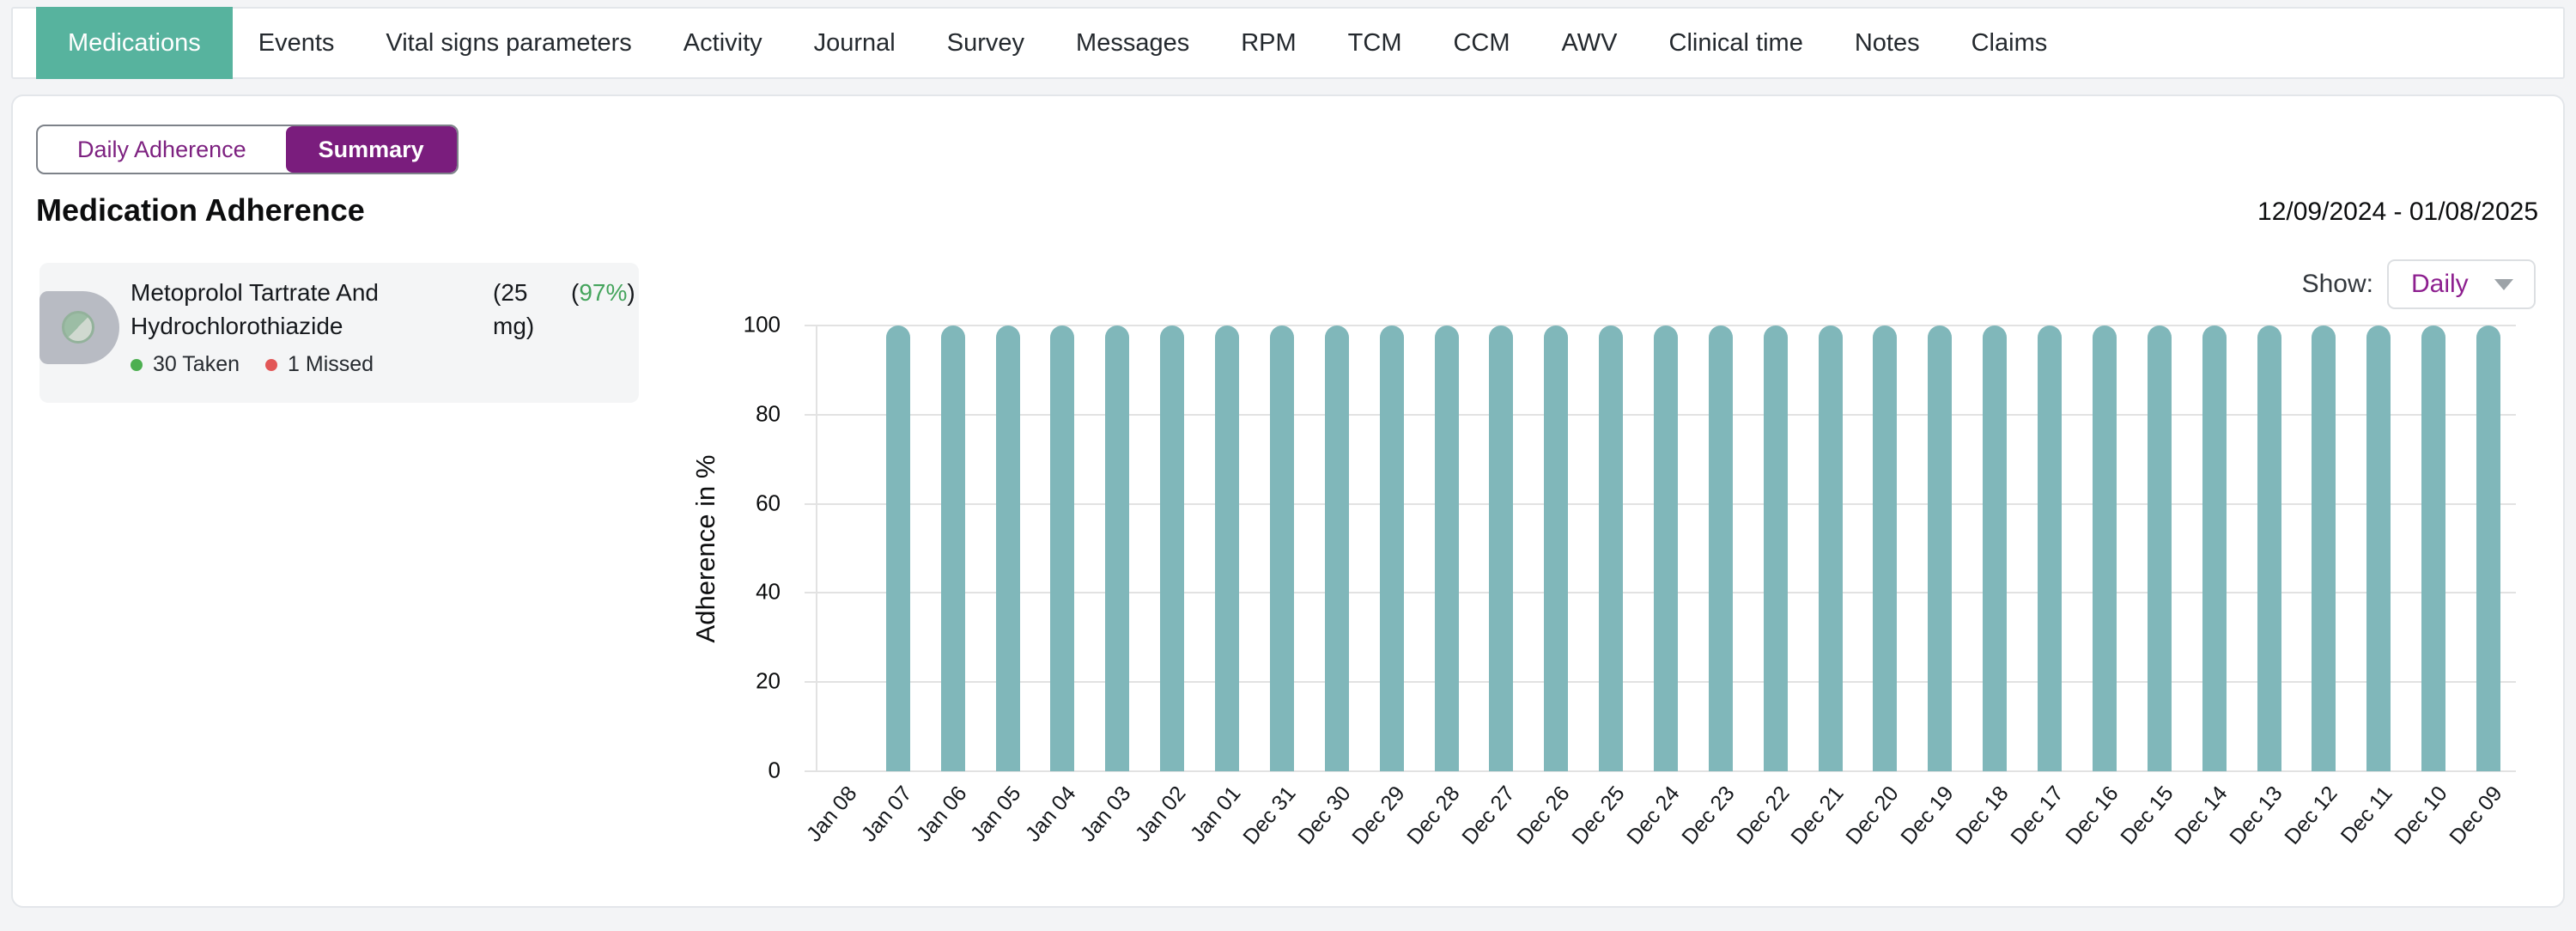 Image resolution: width=2576 pixels, height=931 pixels. What do you see at coordinates (1872, 815) in the screenshot?
I see `x-tick-label-dec-20: Dec 20` at bounding box center [1872, 815].